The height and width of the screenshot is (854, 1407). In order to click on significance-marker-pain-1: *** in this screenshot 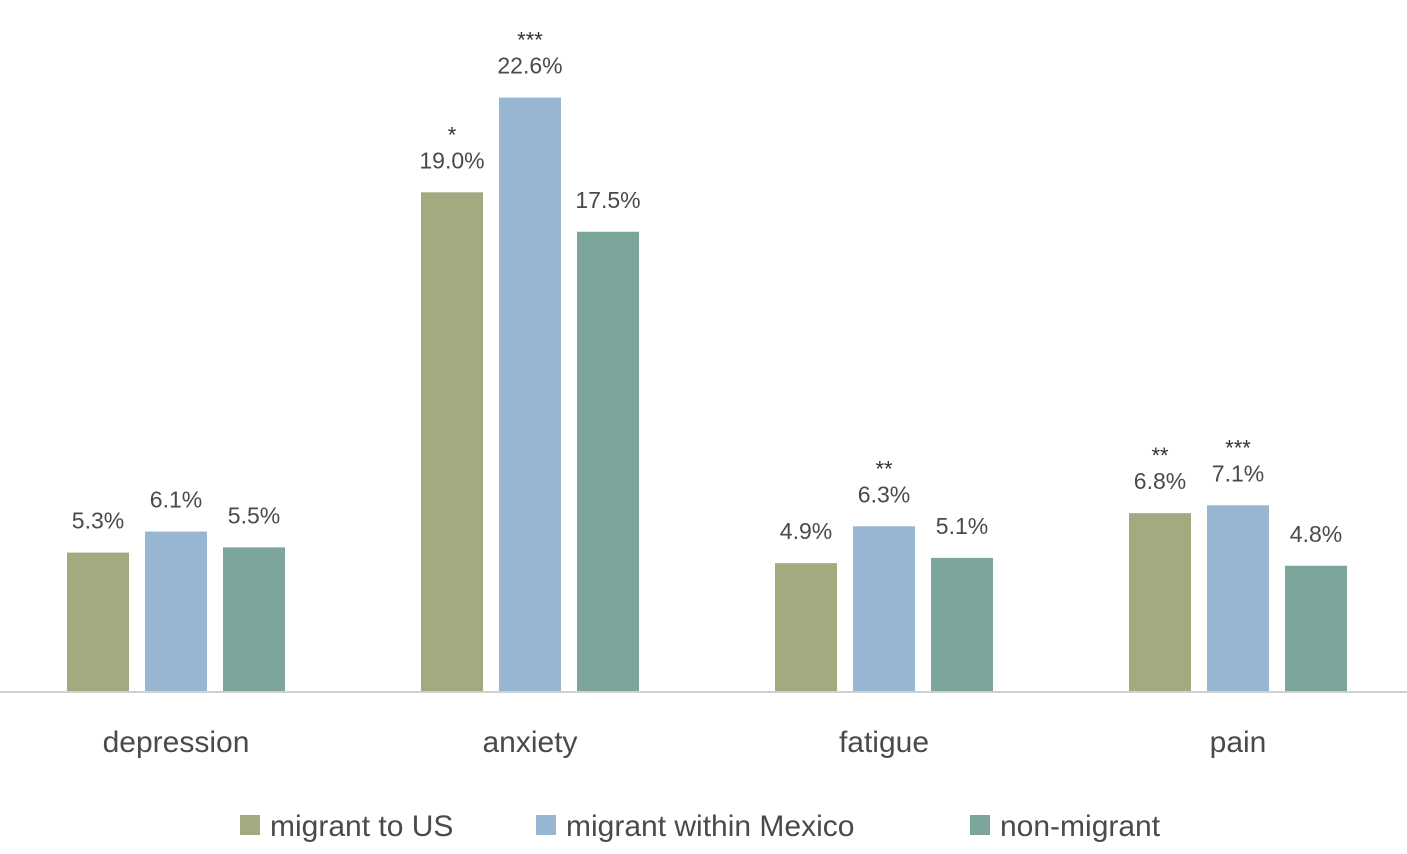, I will do `click(1238, 447)`.